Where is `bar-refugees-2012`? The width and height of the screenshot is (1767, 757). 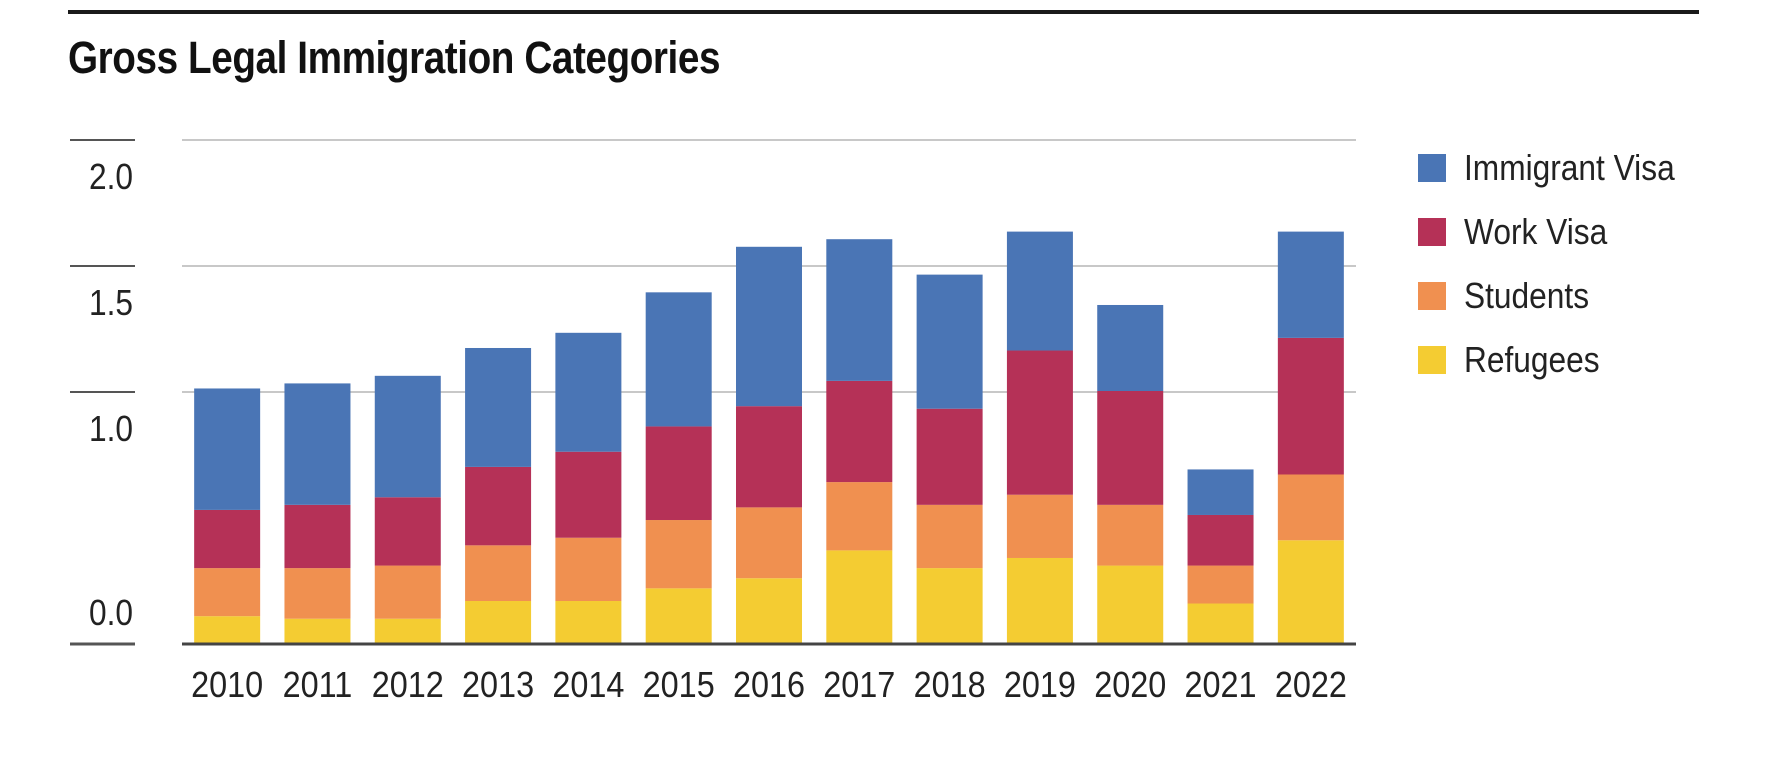 bar-refugees-2012 is located at coordinates (407, 631).